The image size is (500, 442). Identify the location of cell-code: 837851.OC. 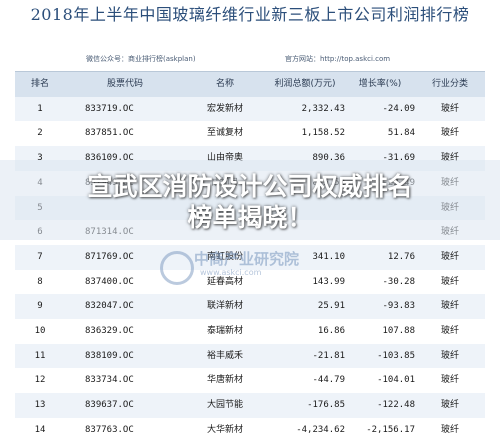
(109, 133).